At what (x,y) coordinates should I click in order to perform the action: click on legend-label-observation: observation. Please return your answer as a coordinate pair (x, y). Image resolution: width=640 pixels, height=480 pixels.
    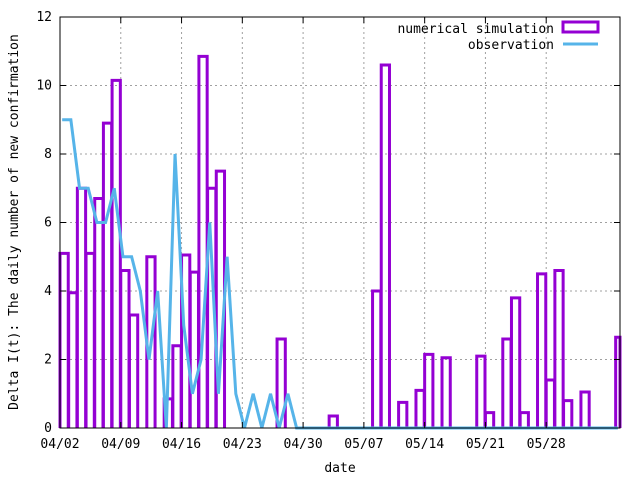
    Looking at the image, I should click on (511, 45).